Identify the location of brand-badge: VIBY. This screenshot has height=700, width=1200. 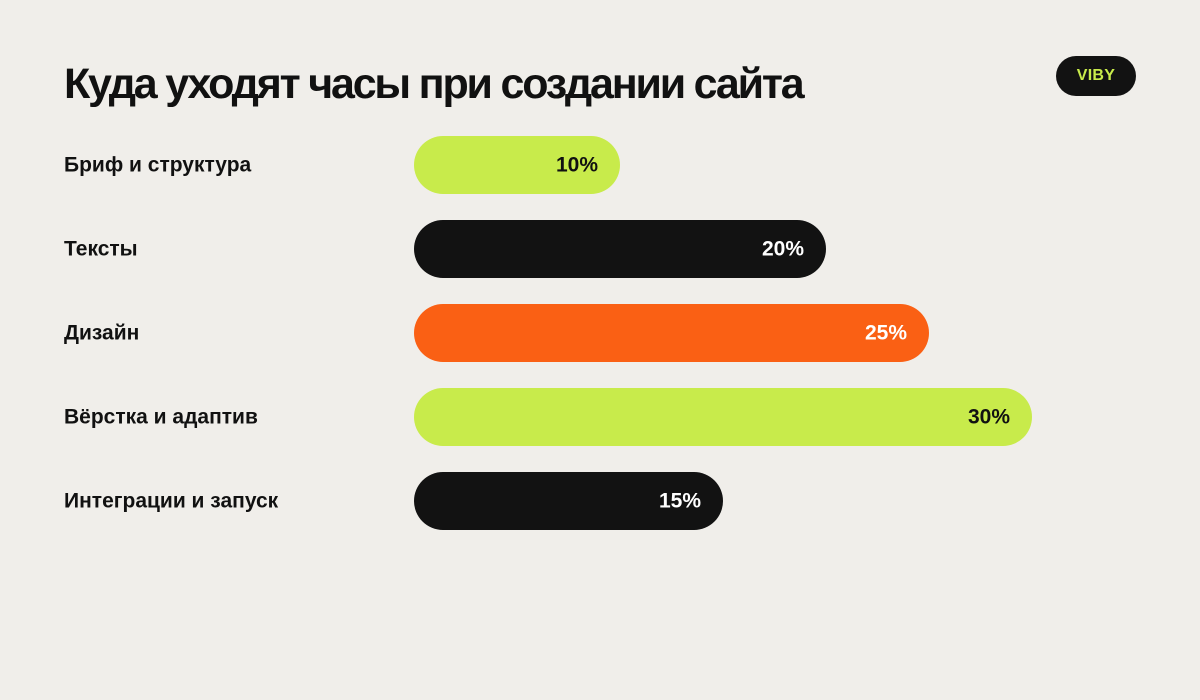
(1096, 76).